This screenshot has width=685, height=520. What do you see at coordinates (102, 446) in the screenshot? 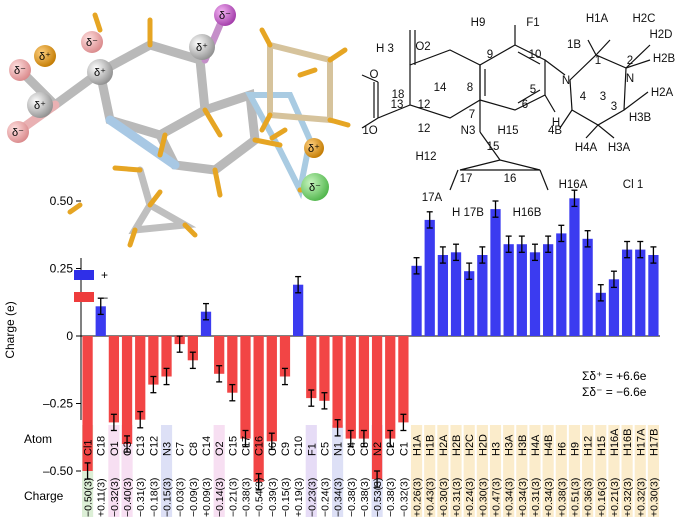
I see `atom-label: C18` at bounding box center [102, 446].